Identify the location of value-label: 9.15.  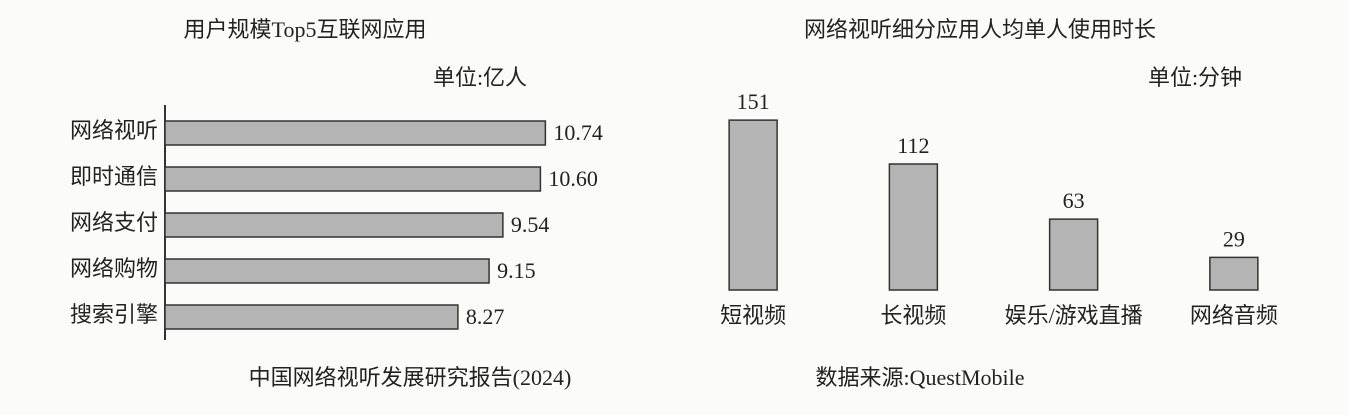
(516, 270).